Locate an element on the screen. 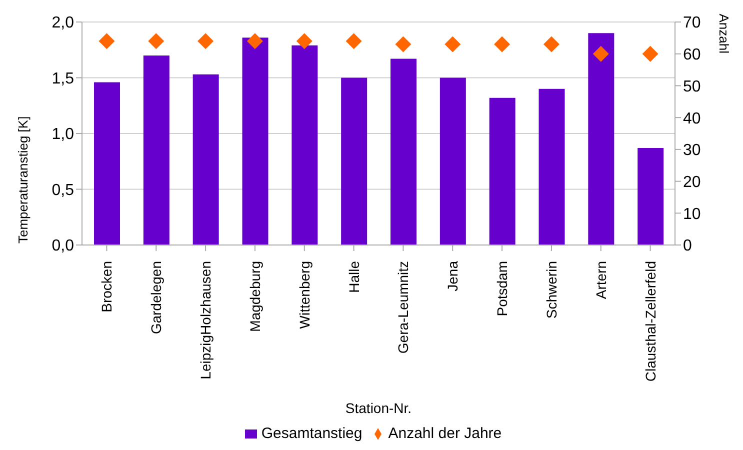  x-tick-label: Gardelegen is located at coordinates (156, 297).